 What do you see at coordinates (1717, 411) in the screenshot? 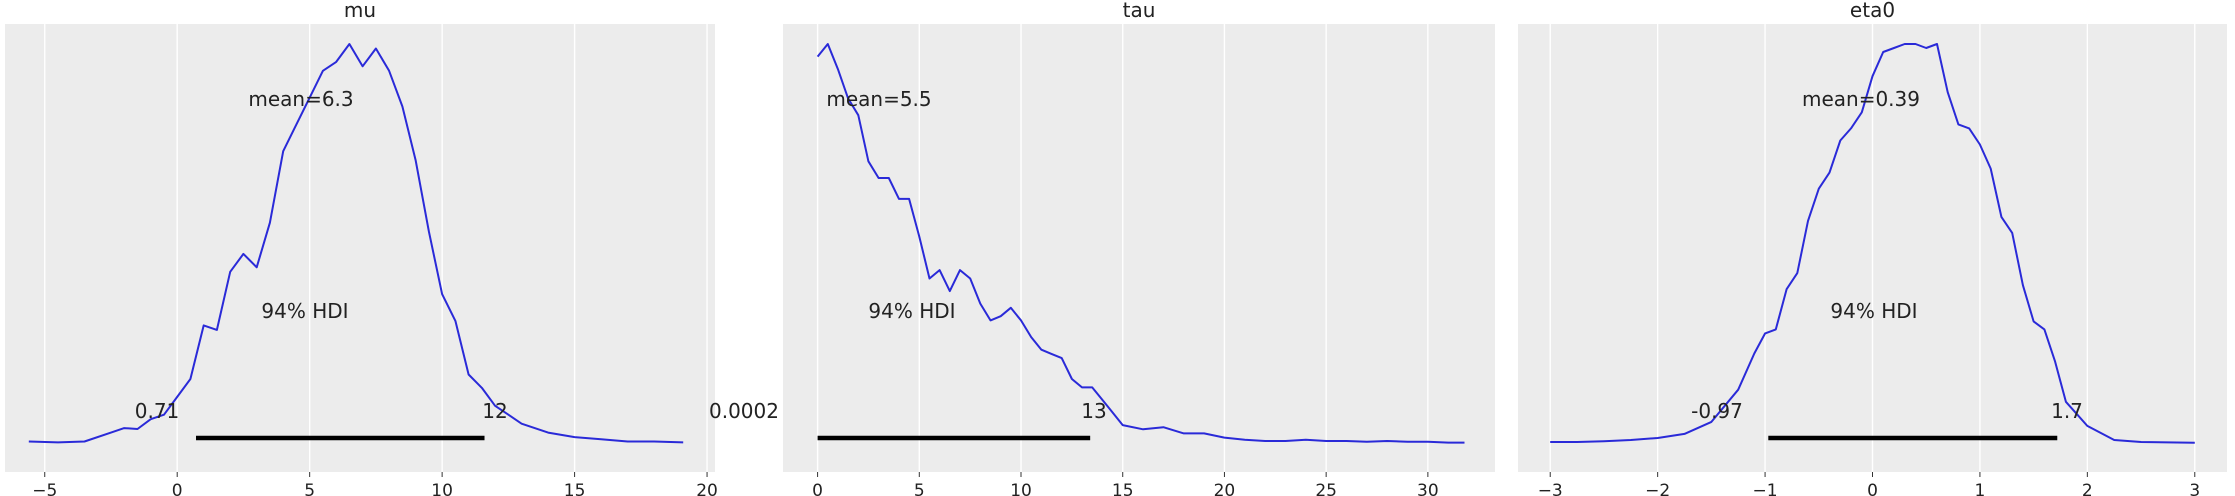
I see `hdi-lower-label: -0.97` at bounding box center [1717, 411].